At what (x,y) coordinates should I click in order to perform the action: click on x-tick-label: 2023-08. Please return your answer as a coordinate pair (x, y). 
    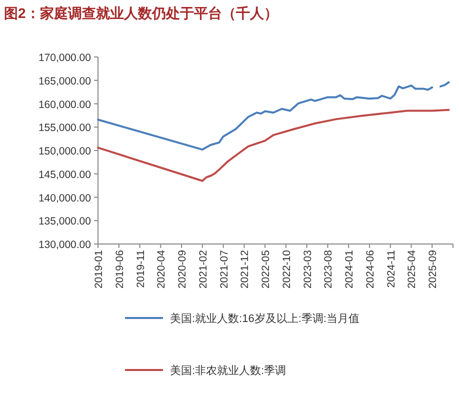
    Looking at the image, I should click on (328, 269).